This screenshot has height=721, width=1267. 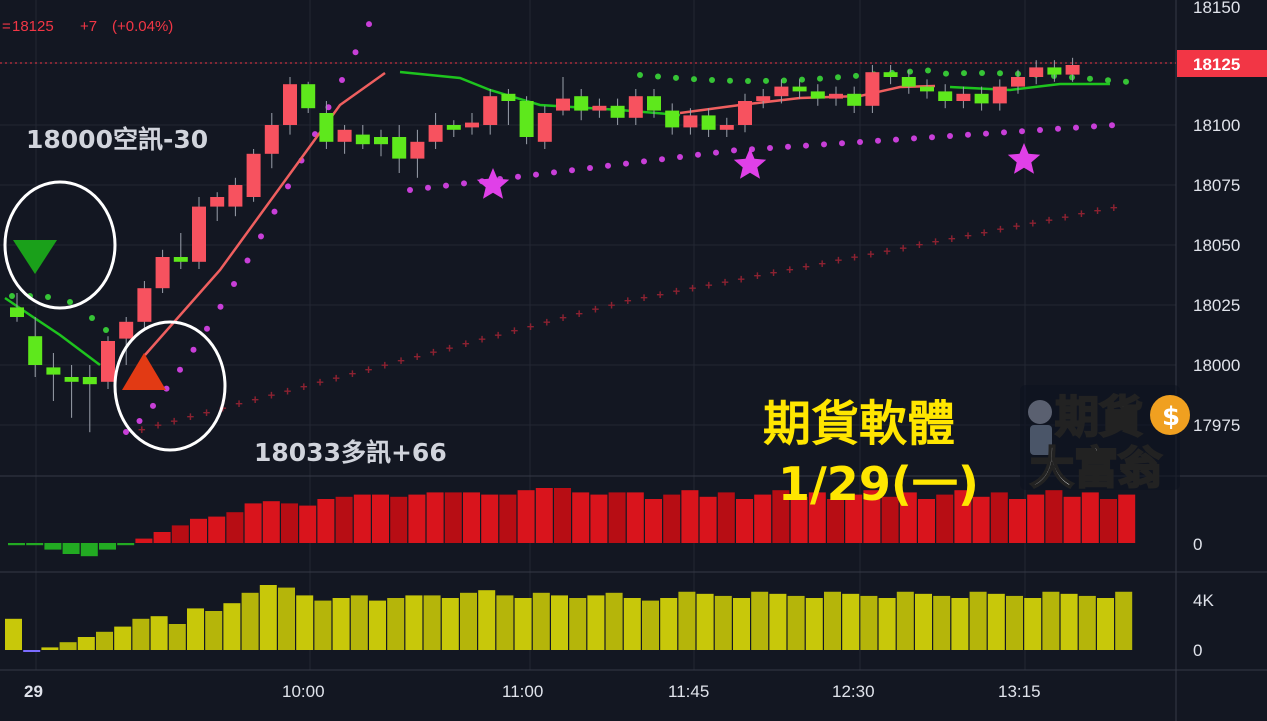 I want to click on price-tick: 18100, so click(x=1216, y=125).